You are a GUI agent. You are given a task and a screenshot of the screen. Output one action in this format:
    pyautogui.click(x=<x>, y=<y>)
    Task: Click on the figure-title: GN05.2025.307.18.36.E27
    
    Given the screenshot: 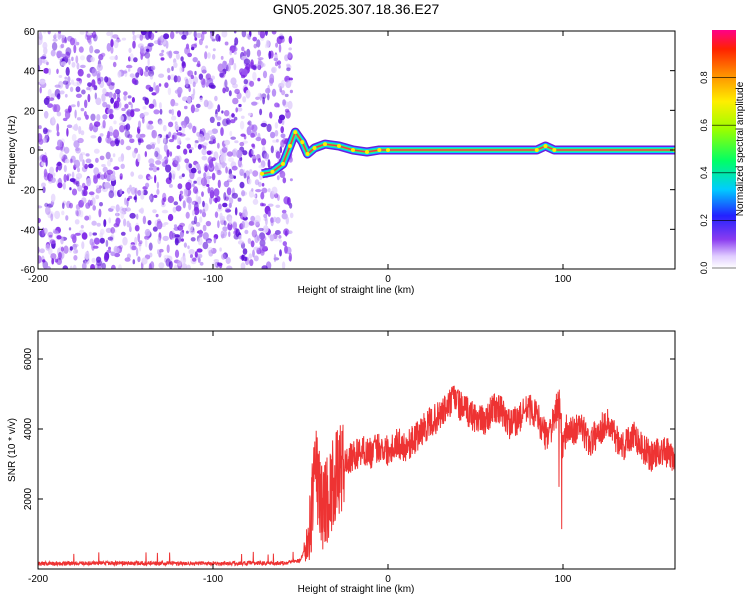 What is the action you would take?
    pyautogui.click(x=356, y=9)
    